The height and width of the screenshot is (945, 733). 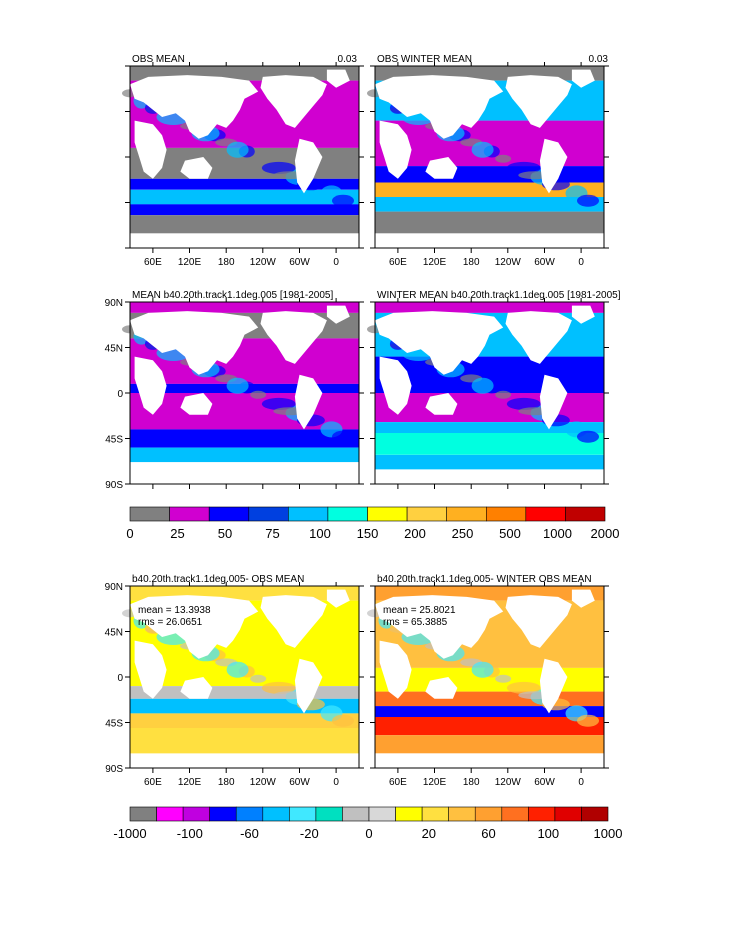 I want to click on colorbar-label: 150, so click(x=368, y=533).